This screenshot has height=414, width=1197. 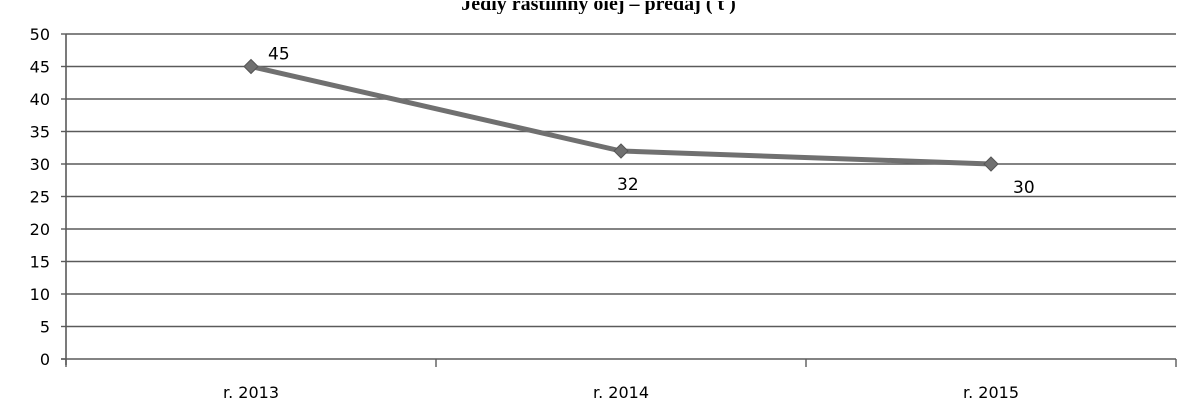 I want to click on y-tick-label: 30, so click(x=40, y=164).